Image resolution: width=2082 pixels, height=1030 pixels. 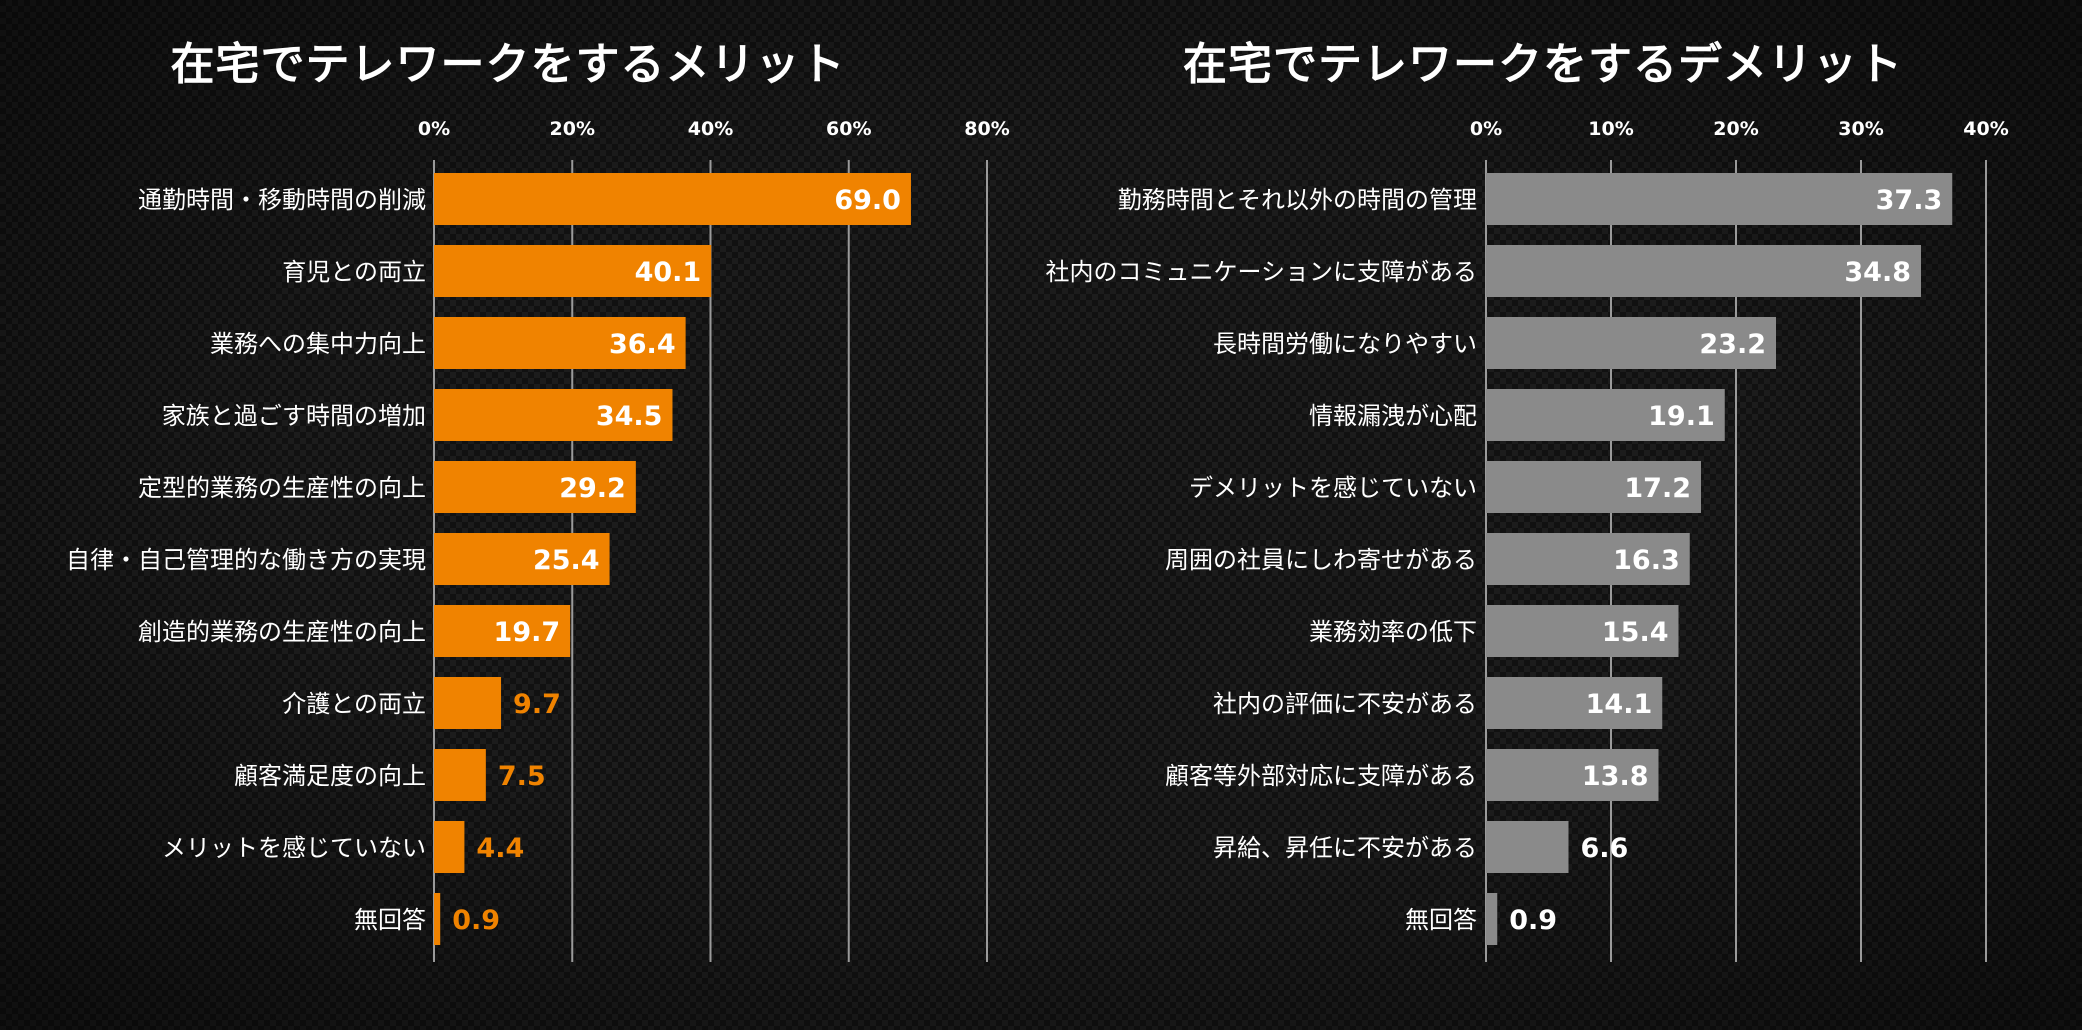 I want to click on demerits-value-label: 19.1, so click(x=1681, y=416).